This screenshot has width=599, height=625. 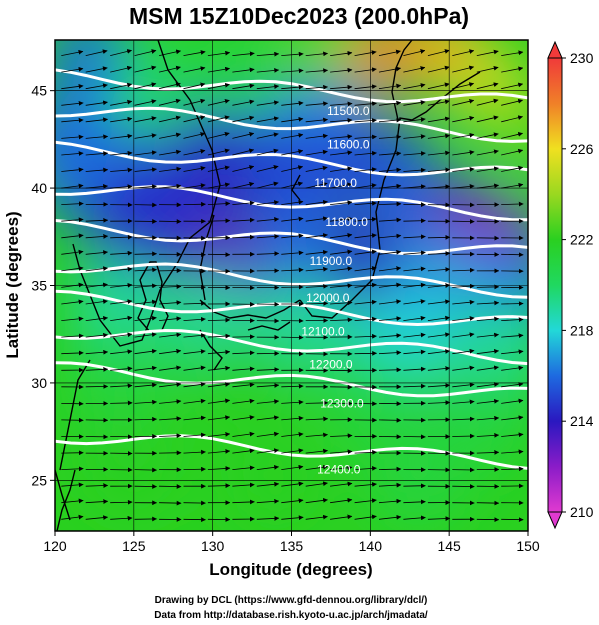 I want to click on x-tick-label: 130, so click(x=213, y=546).